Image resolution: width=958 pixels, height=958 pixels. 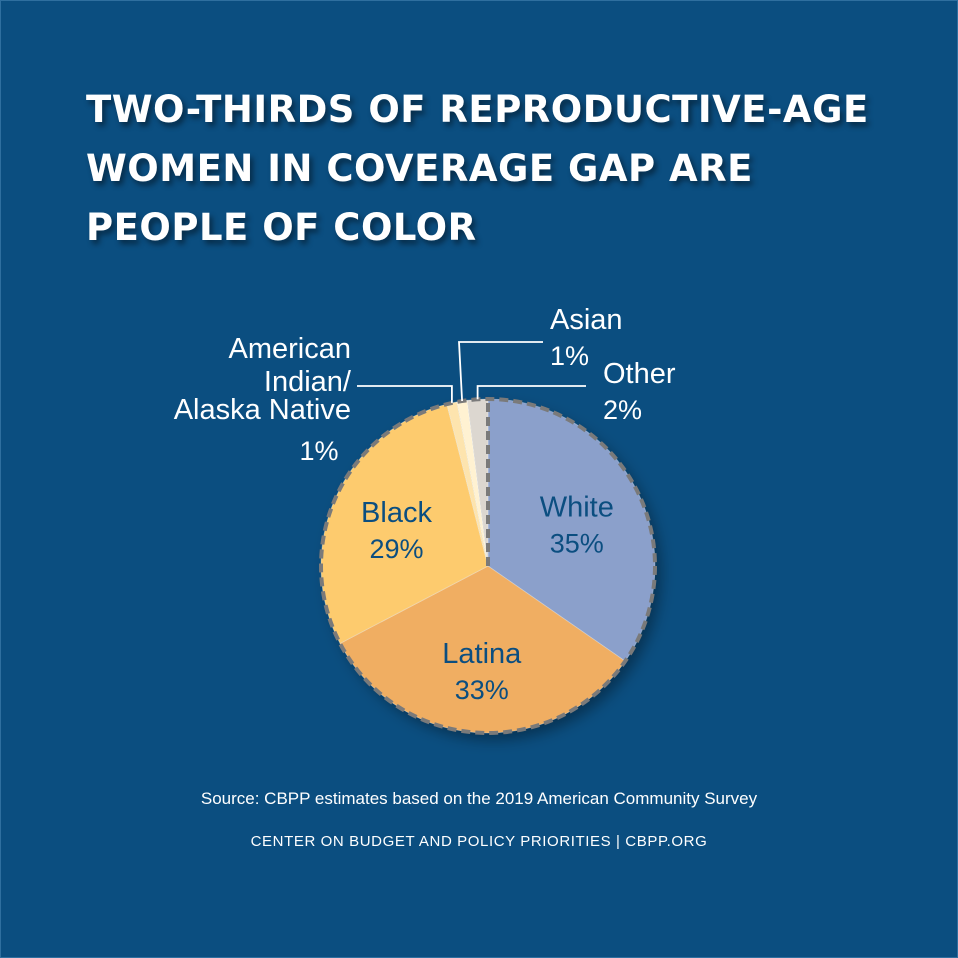 What do you see at coordinates (500, 371) in the screenshot?
I see `leader-line-asian` at bounding box center [500, 371].